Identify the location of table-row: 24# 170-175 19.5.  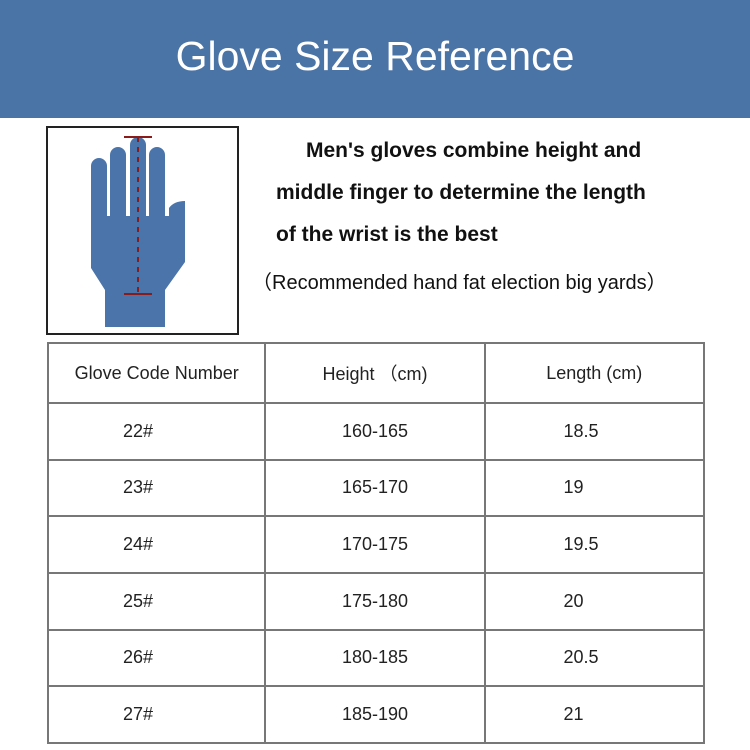
(376, 544).